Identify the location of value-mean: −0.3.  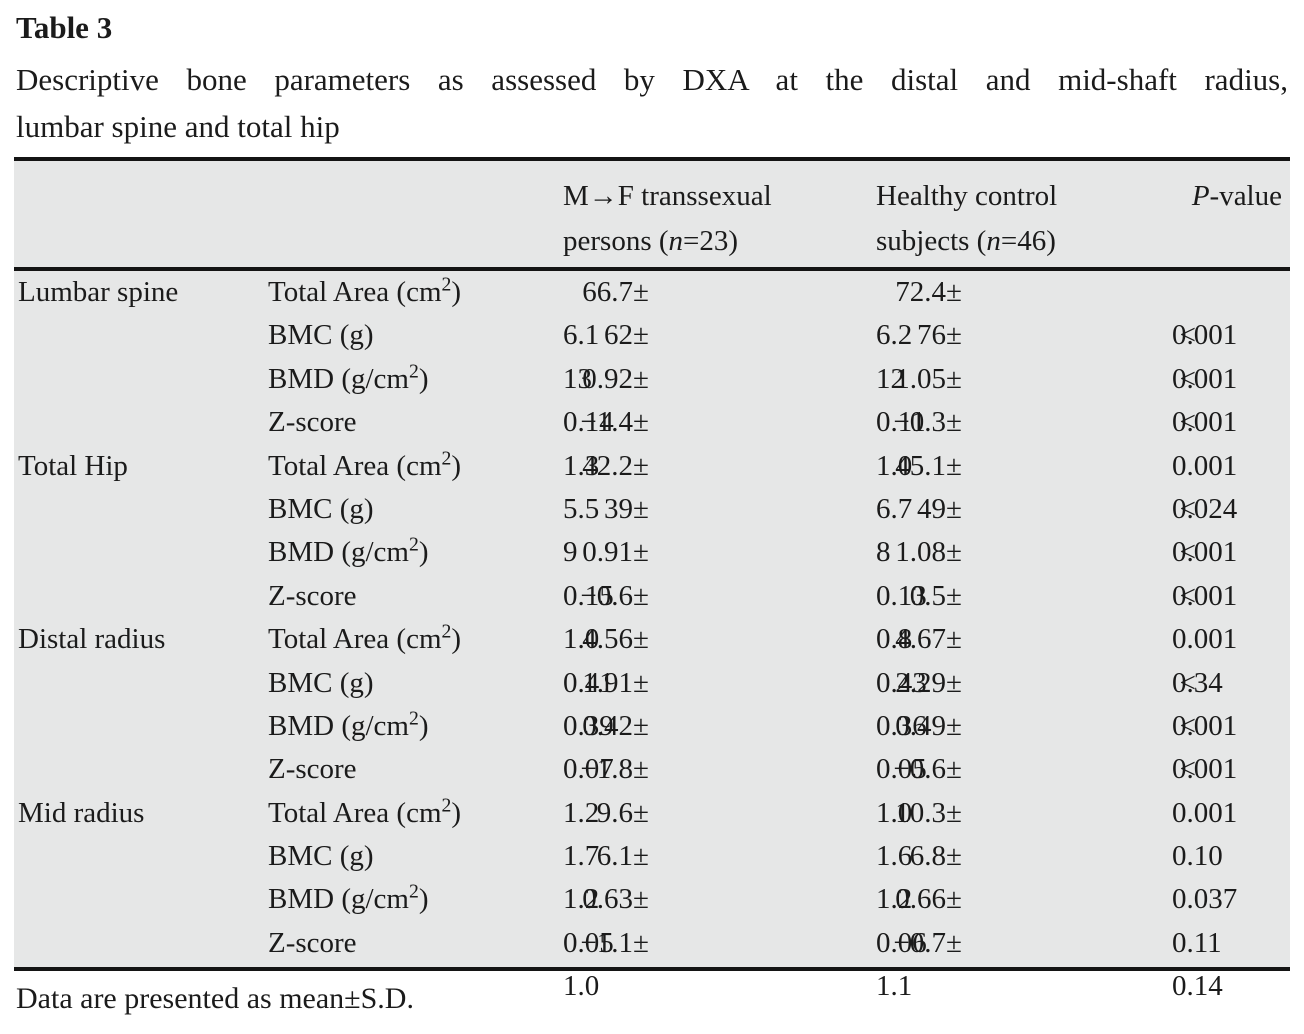
(919, 422).